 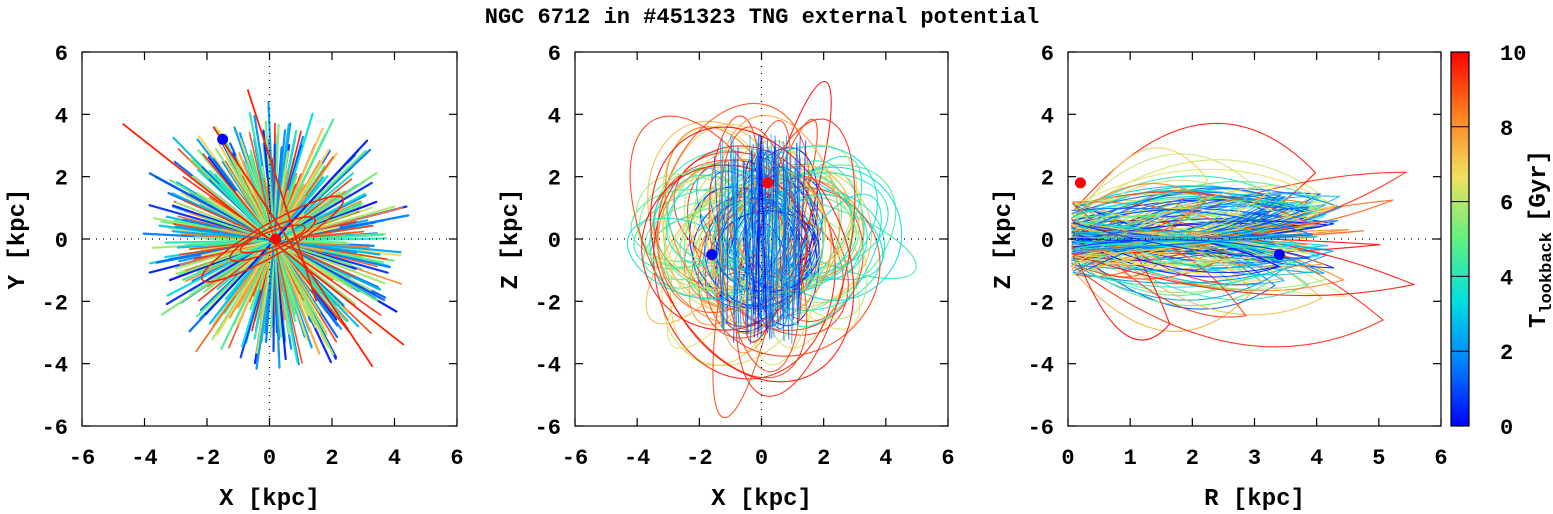 I want to click on x-tick-label: 3, so click(x=1254, y=458).